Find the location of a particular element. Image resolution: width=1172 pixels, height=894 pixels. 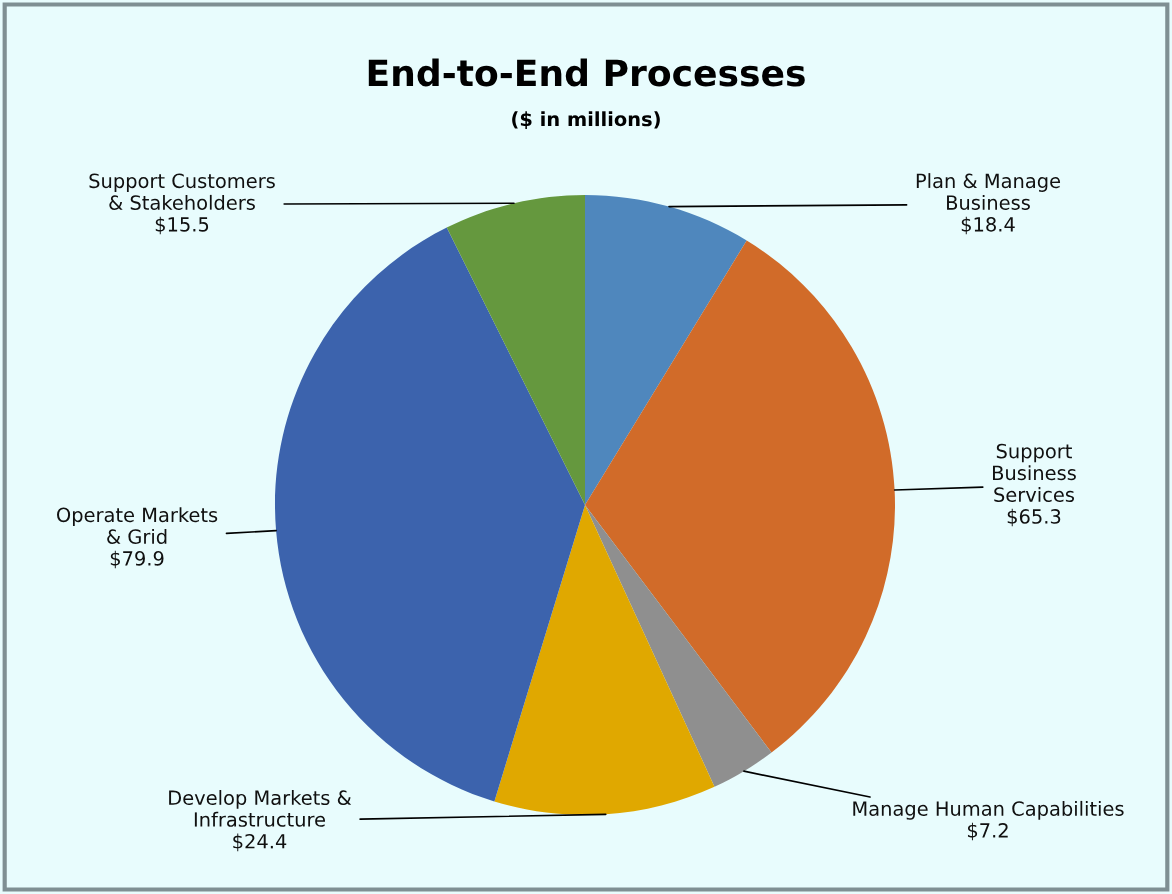

data-label: $18.4 is located at coordinates (988, 225).